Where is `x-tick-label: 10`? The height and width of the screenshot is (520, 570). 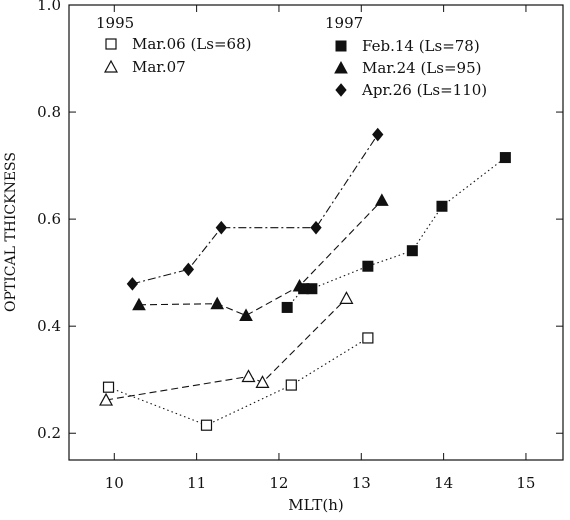 x-tick-label: 10 is located at coordinates (114, 483).